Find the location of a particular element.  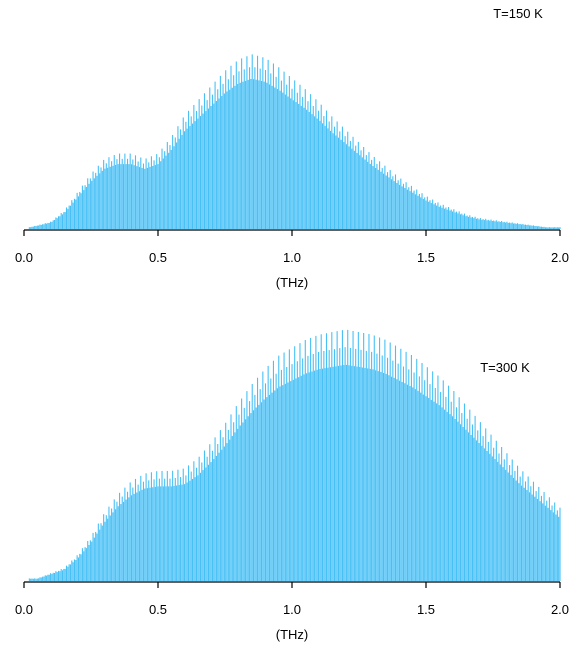

annotation-t150: T=150 K is located at coordinates (518, 13).